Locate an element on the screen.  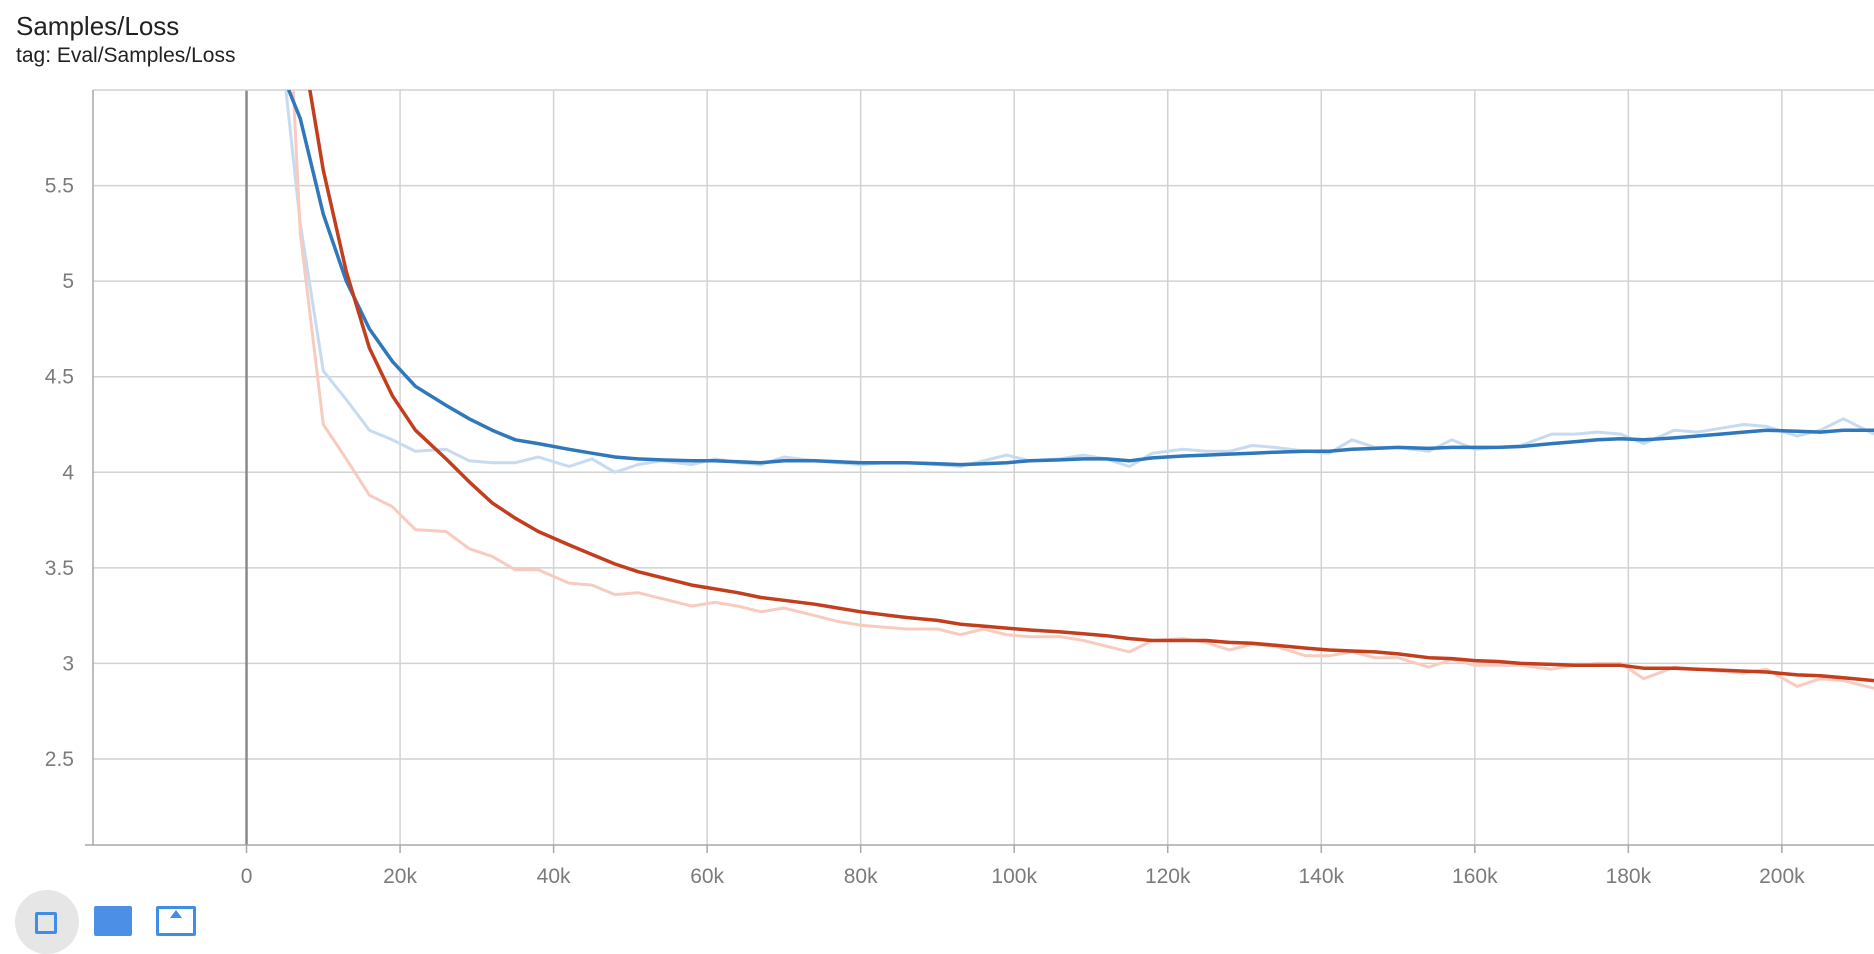
x-tick-label: 200k is located at coordinates (1782, 876).